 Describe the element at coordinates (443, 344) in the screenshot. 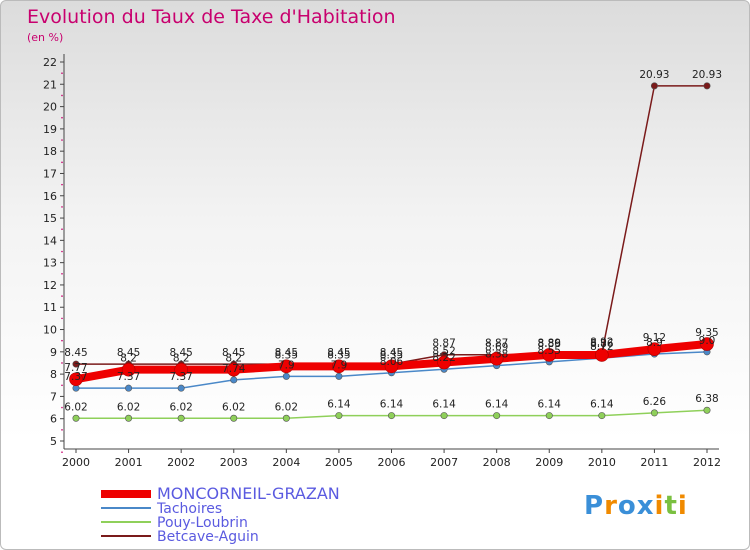

I see `data-label: 8.87` at that location.